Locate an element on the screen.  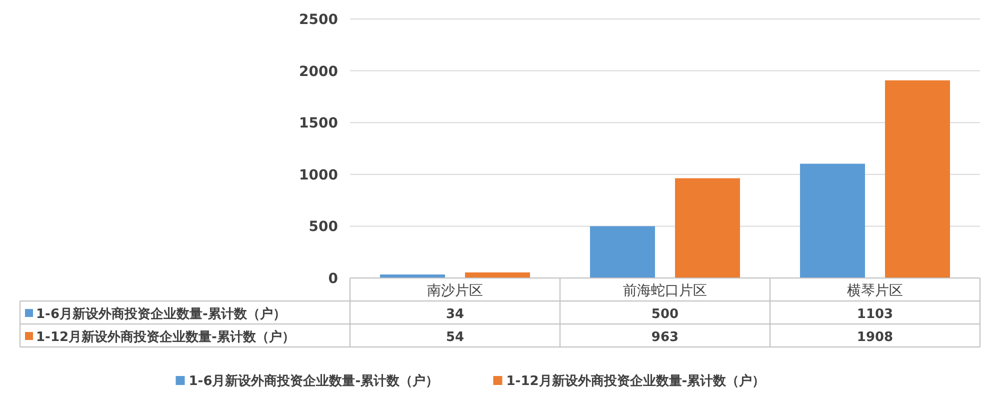
data-label: 1908 is located at coordinates (875, 337).